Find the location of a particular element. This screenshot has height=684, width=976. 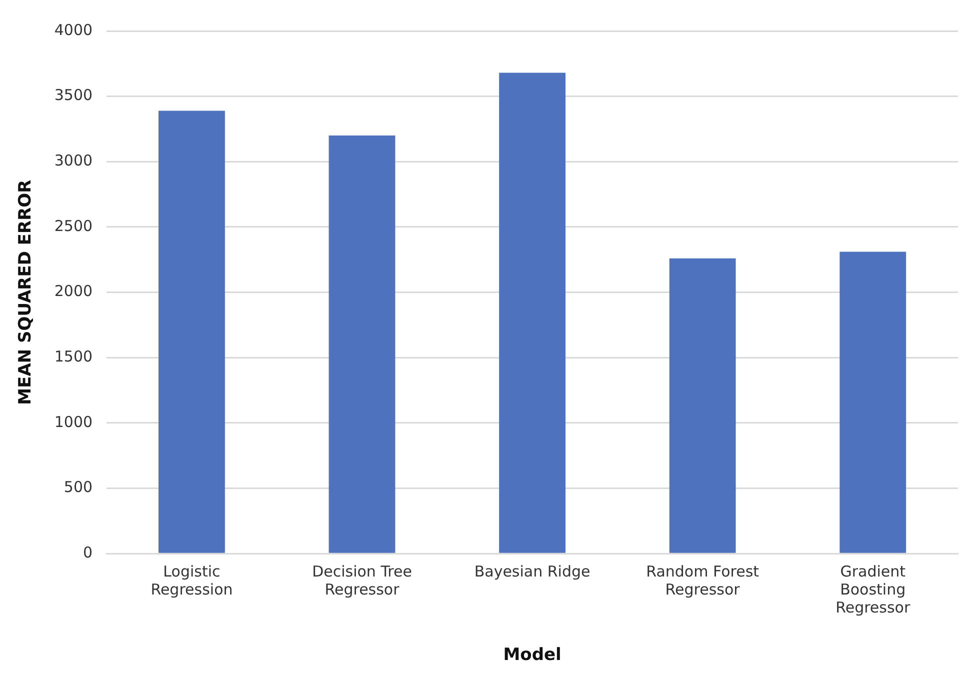

x-axis-title: Model is located at coordinates (532, 655).